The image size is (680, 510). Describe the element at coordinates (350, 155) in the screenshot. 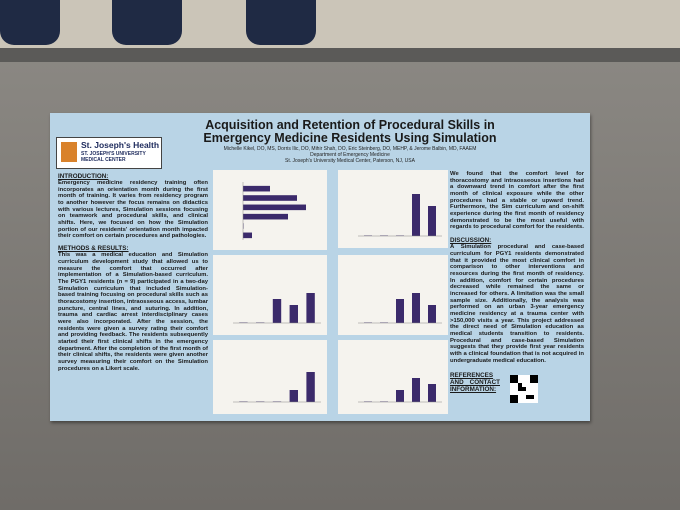

I see `department: Department of Emergency Medicine` at that location.